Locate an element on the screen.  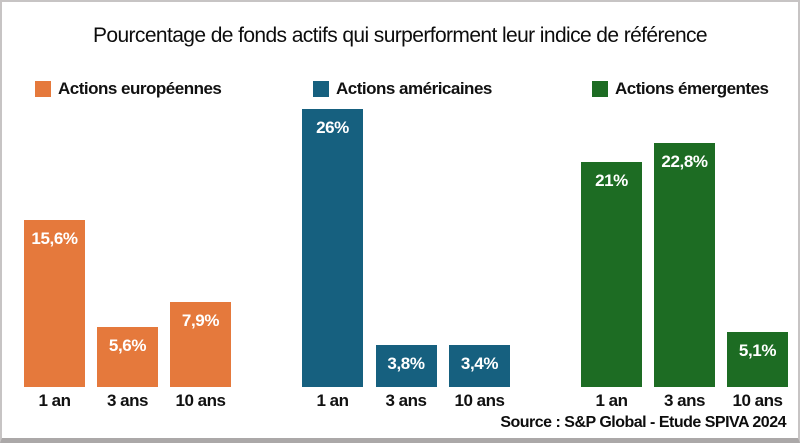
bar-emergentes-10ans: 5,1% is located at coordinates (757, 359).